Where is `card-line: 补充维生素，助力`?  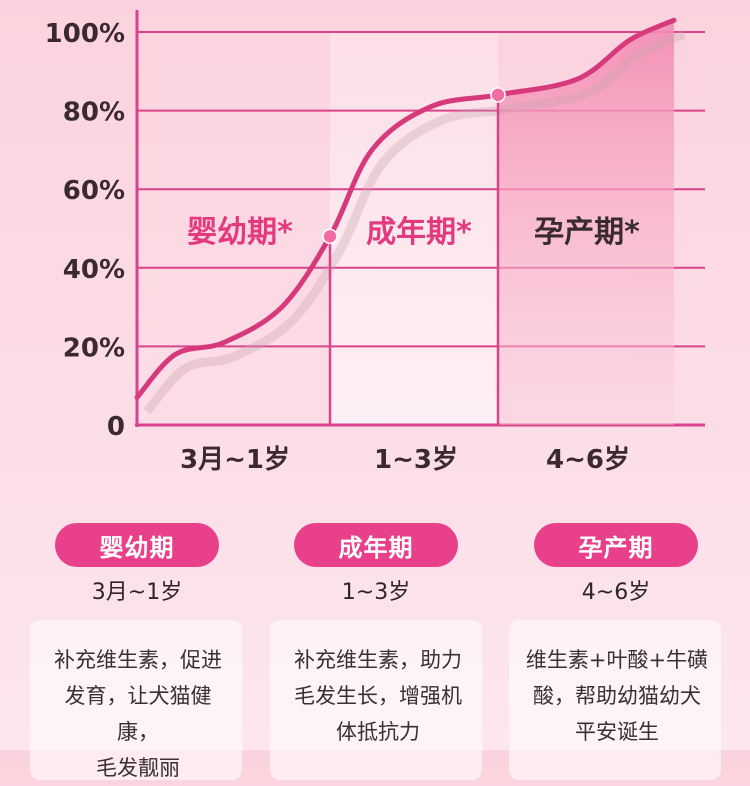
card-line: 补充维生素，助力 is located at coordinates (378, 660).